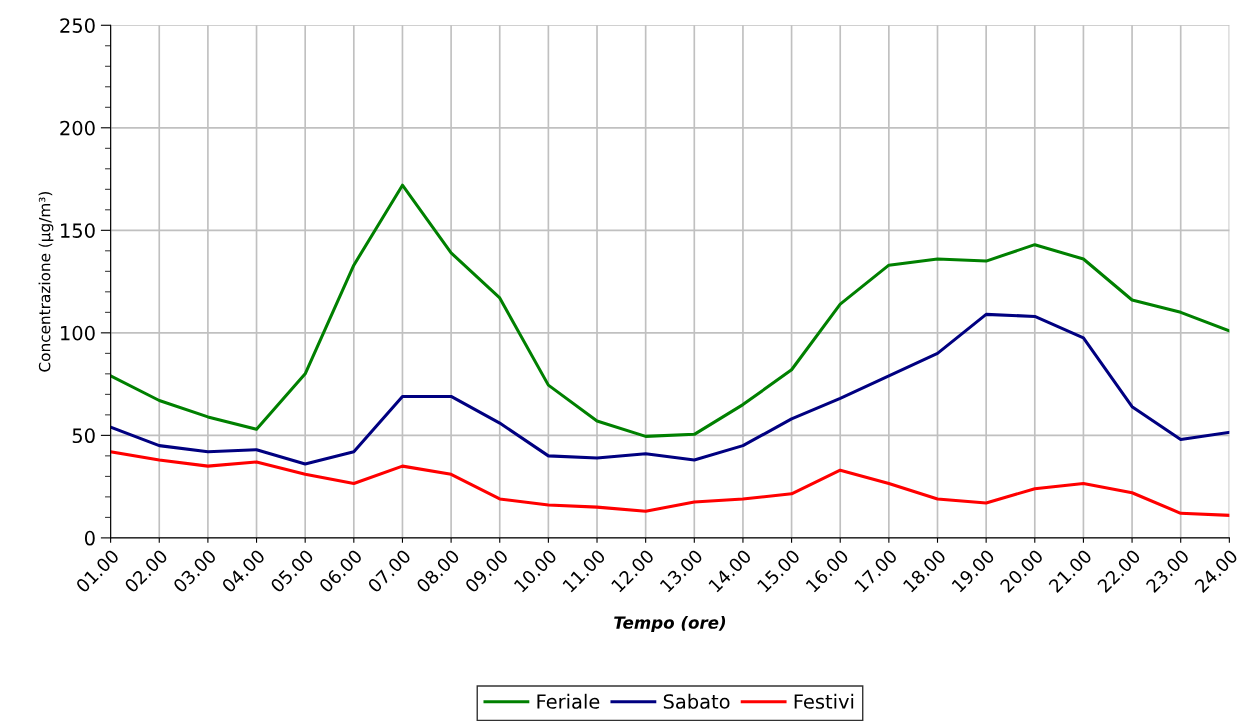  I want to click on y-tick-label: 50, so click(83, 436).